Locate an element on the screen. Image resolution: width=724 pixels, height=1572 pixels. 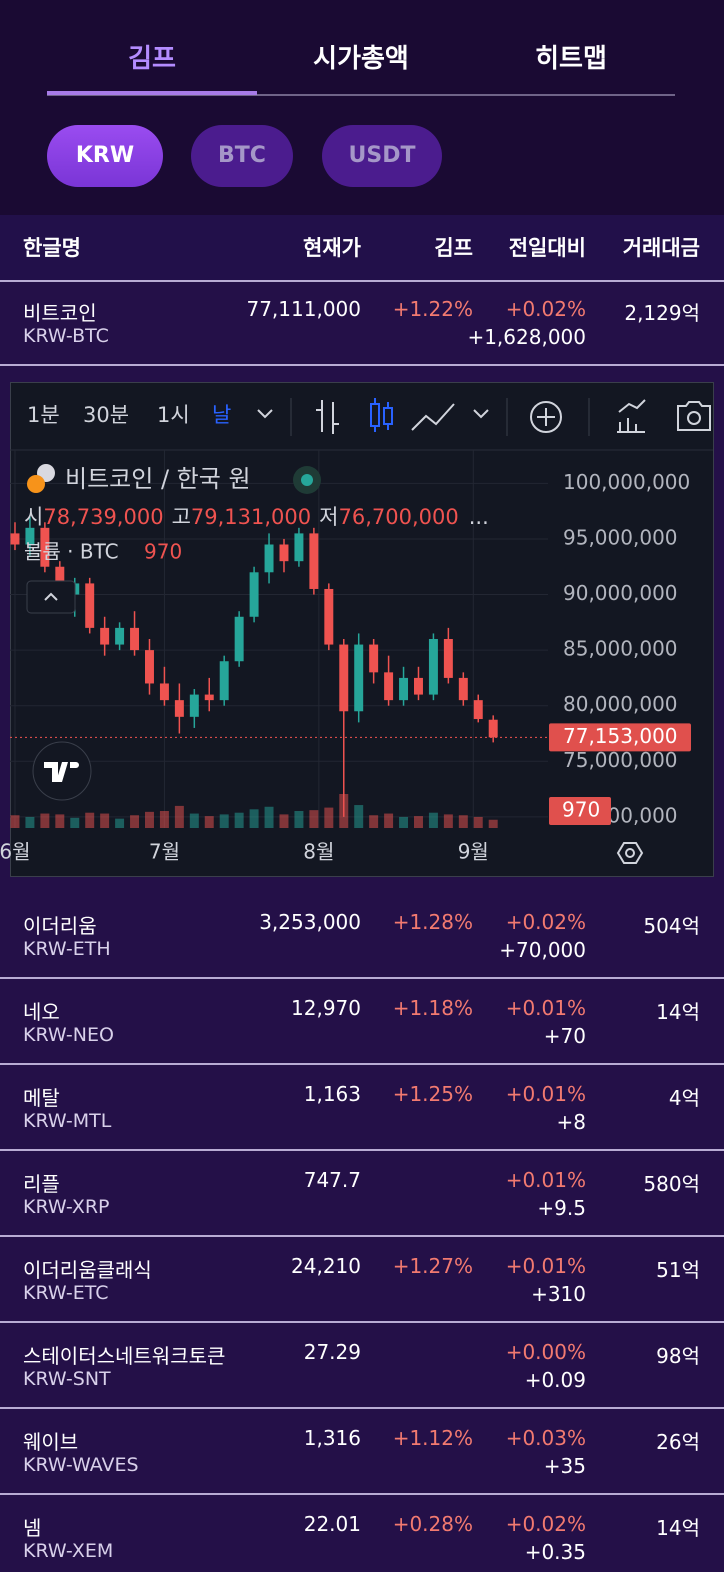
tab: 시가총액 is located at coordinates (361, 59).